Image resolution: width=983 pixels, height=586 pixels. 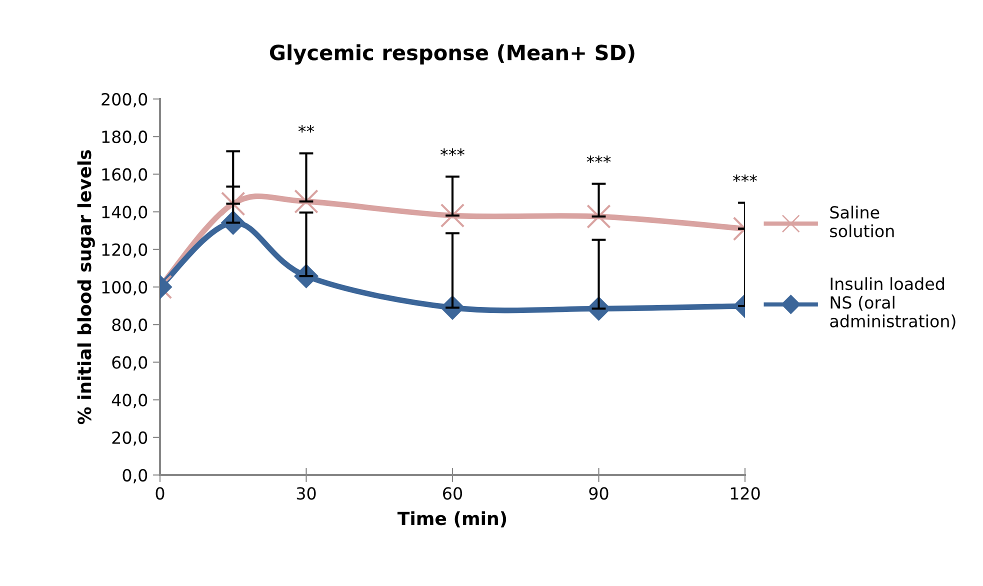 What do you see at coordinates (306, 493) in the screenshot?
I see `x-tick-label: 30` at bounding box center [306, 493].